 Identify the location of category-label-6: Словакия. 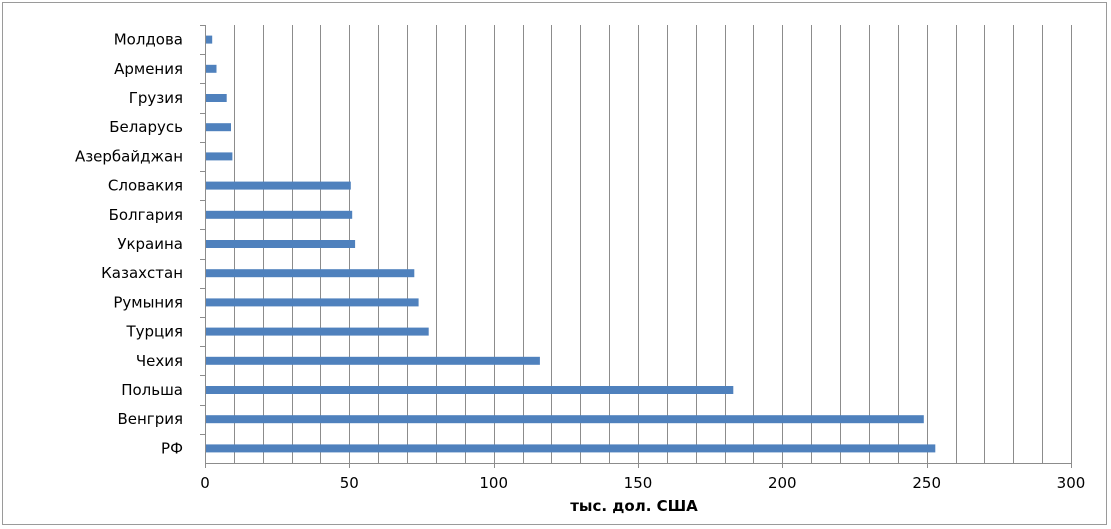
(145, 186).